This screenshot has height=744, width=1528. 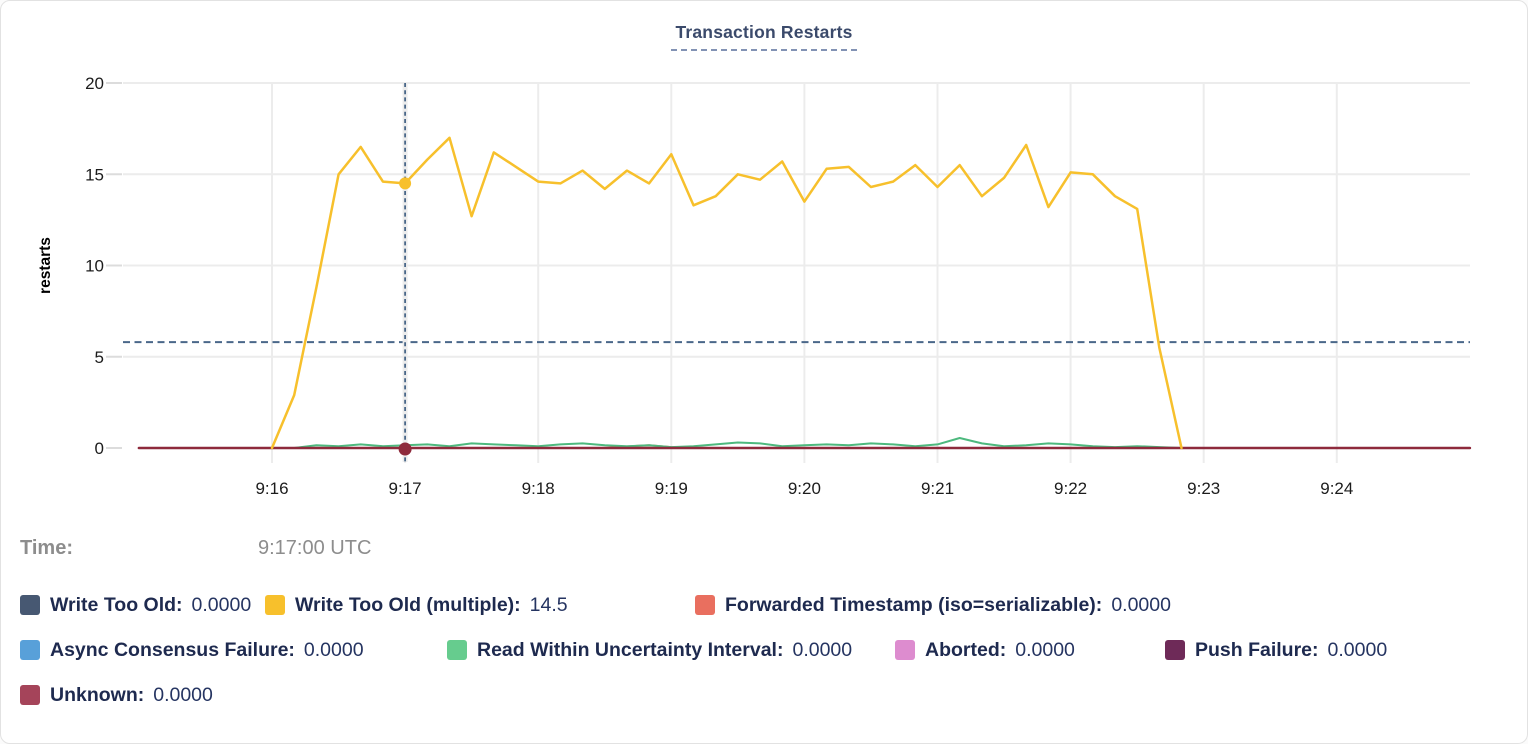 I want to click on y-tick-label: 0, so click(x=99, y=448).